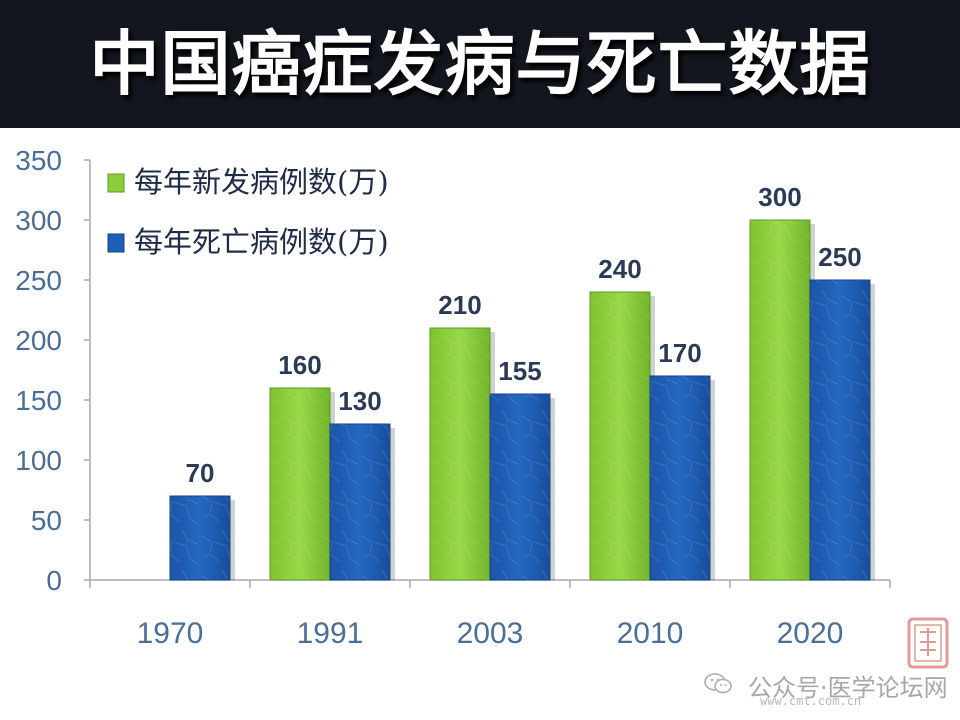 The image size is (960, 720). Describe the element at coordinates (679, 353) in the screenshot. I see `data-label: 170` at that location.